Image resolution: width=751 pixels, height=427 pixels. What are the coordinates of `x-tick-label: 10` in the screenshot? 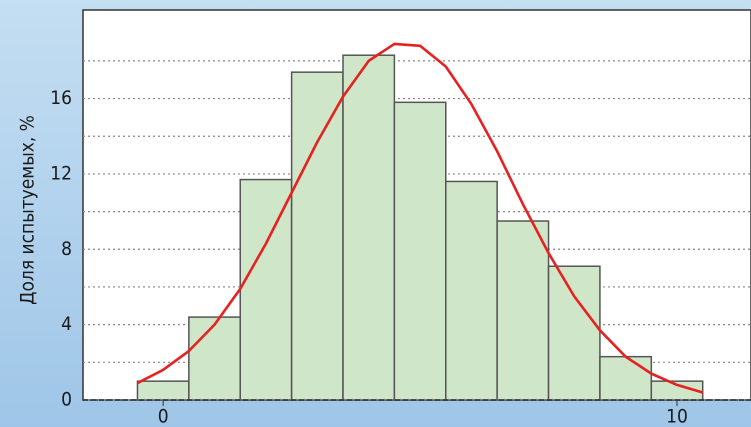 It's located at (677, 416).